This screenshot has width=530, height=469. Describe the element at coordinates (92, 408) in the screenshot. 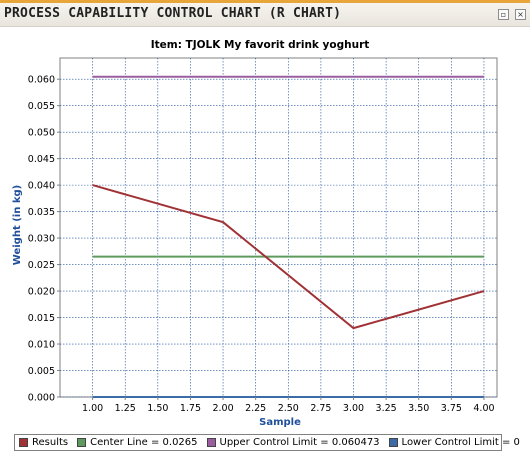

I see `x-tick-label: 1.00` at that location.